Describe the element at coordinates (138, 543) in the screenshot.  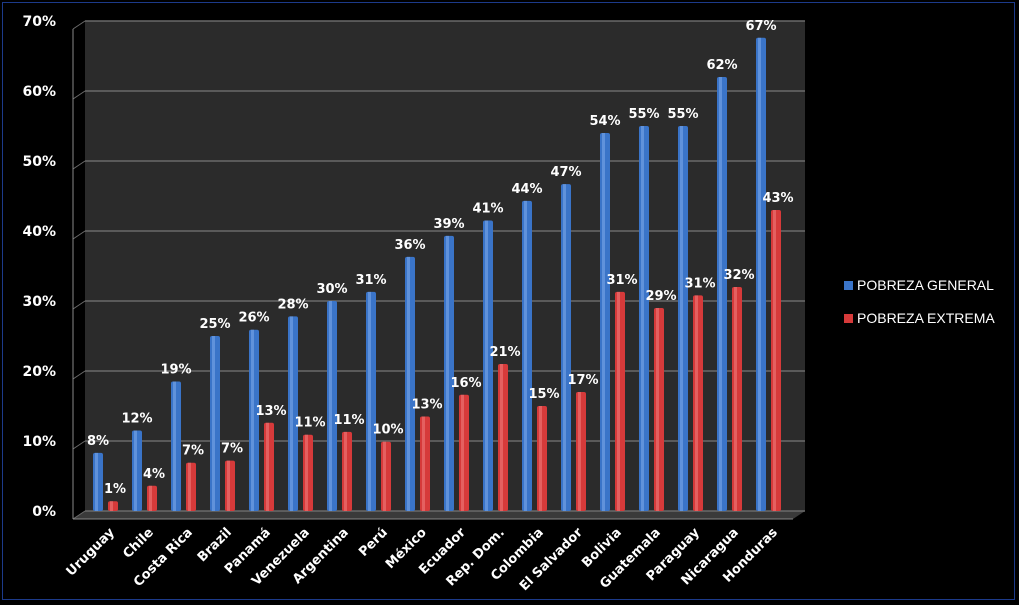
I see `x-tick-label: Chile` at that location.